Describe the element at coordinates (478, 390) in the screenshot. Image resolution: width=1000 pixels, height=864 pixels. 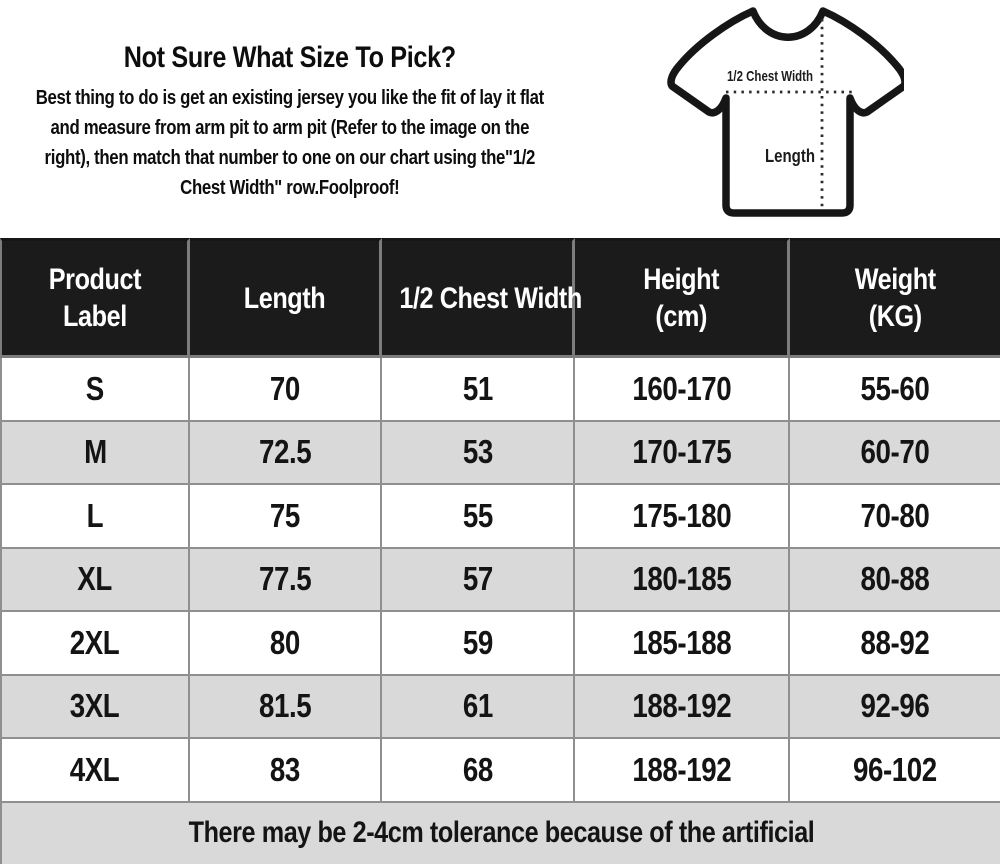
I see `half-chest-width-cell: 51` at that location.